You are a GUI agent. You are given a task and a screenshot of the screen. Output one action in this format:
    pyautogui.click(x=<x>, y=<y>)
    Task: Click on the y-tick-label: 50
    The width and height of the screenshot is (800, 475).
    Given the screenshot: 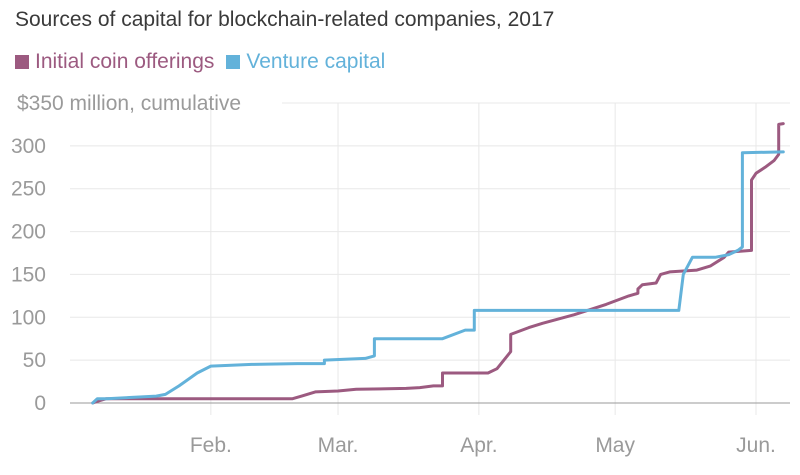 What is the action you would take?
    pyautogui.click(x=34, y=360)
    